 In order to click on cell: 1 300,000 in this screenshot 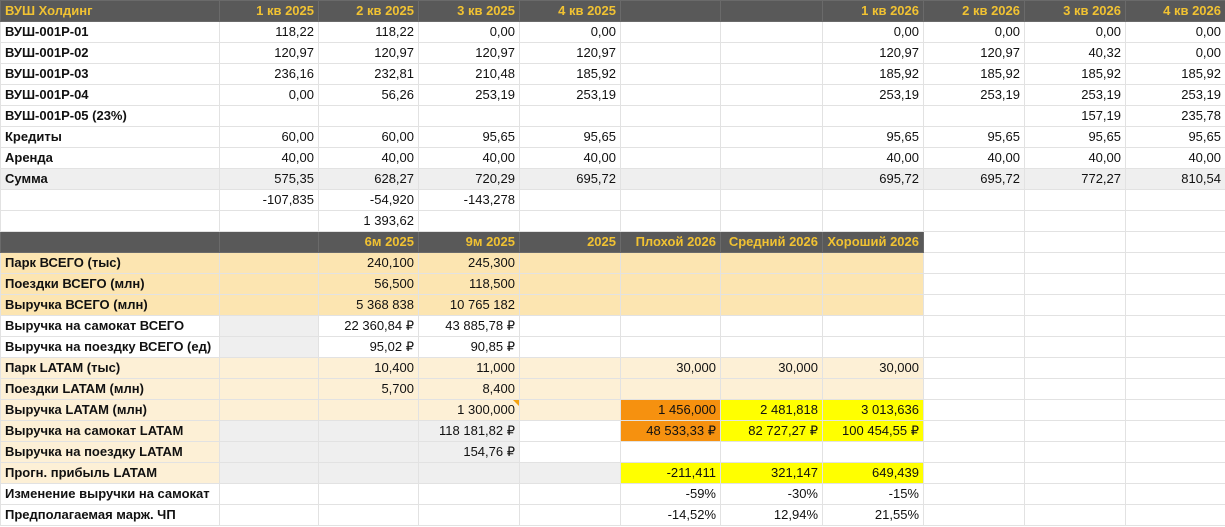, I will do `click(469, 410)`.